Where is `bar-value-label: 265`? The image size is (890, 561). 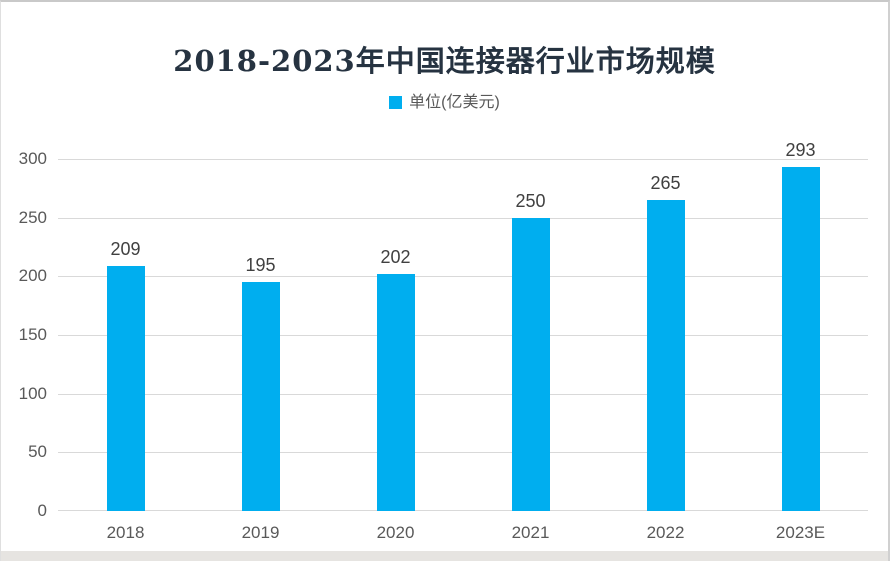 bar-value-label: 265 is located at coordinates (665, 183).